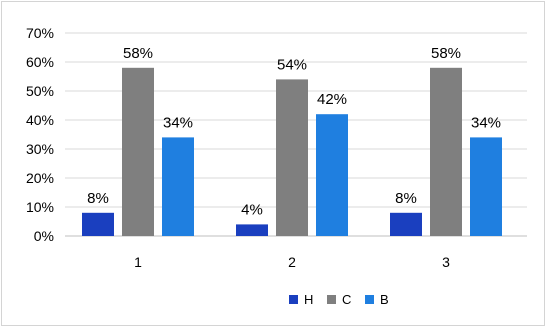  Describe the element at coordinates (40, 62) in the screenshot. I see `y-tick-label: 60%` at that location.